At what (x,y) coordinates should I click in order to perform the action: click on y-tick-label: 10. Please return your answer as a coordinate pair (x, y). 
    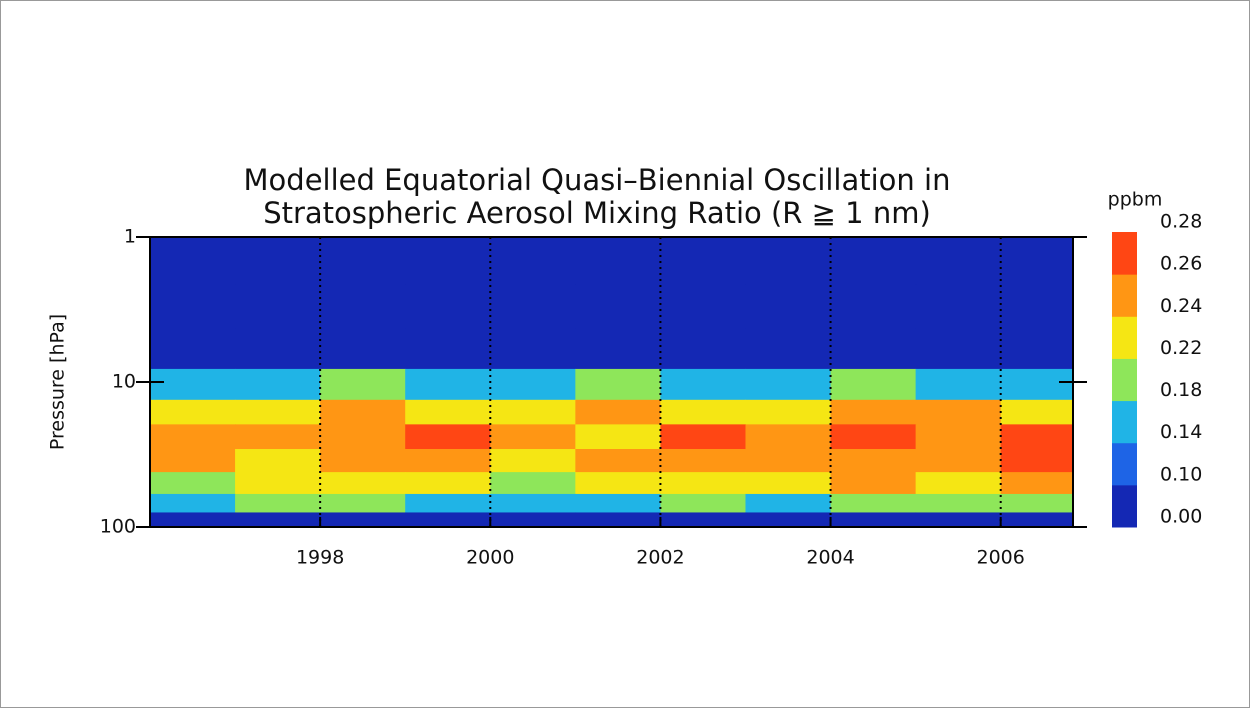
    Looking at the image, I should click on (124, 382).